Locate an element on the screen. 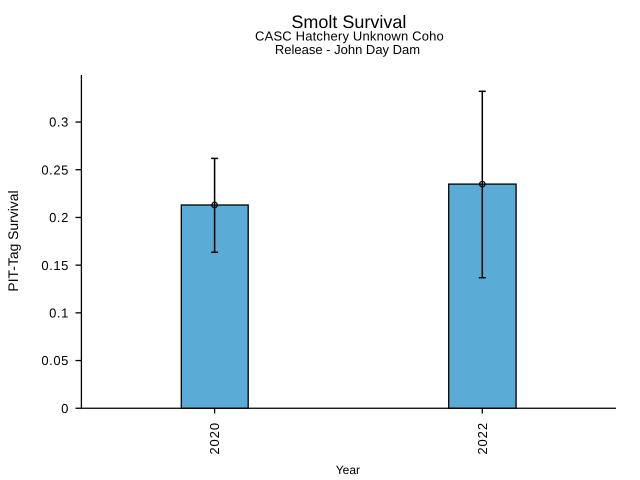 The height and width of the screenshot is (480, 640). svg-text: 2022 is located at coordinates (482, 438).